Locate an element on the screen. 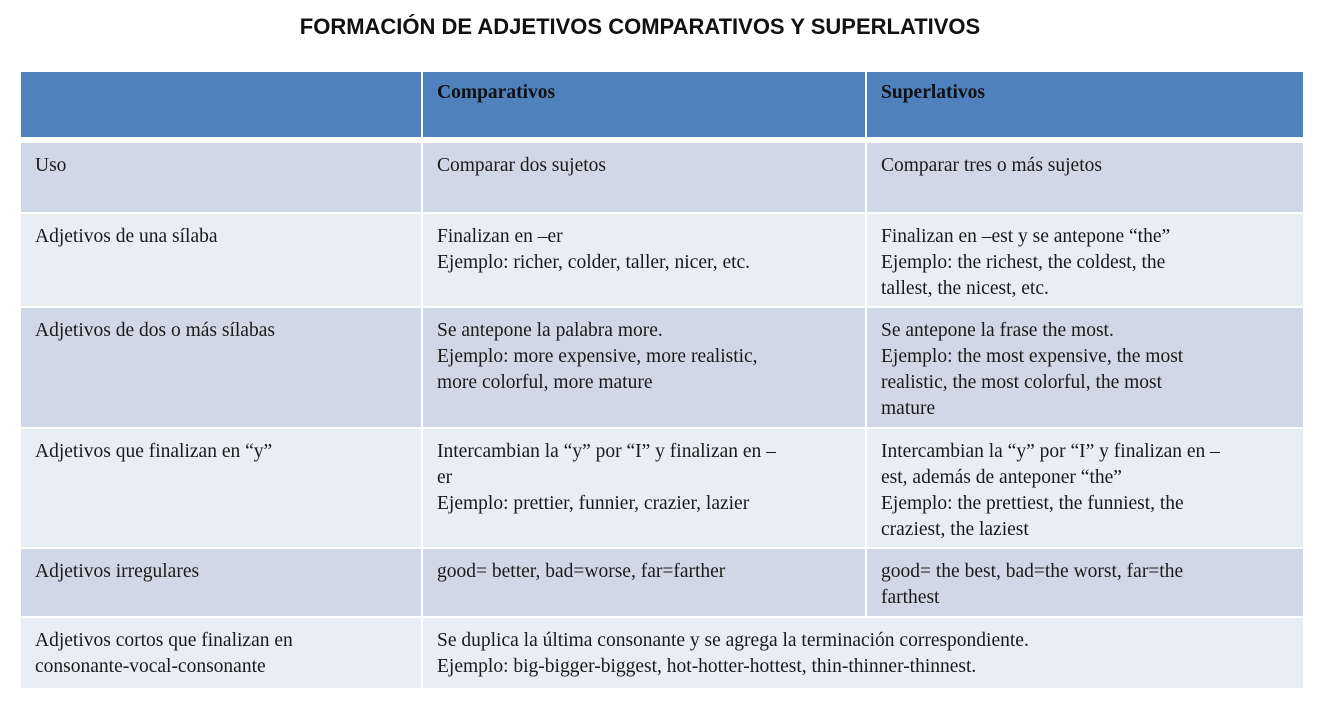 The width and height of the screenshot is (1334, 710). cell-text-line: realistic, the most colorful, the most is located at coordinates (1022, 382).